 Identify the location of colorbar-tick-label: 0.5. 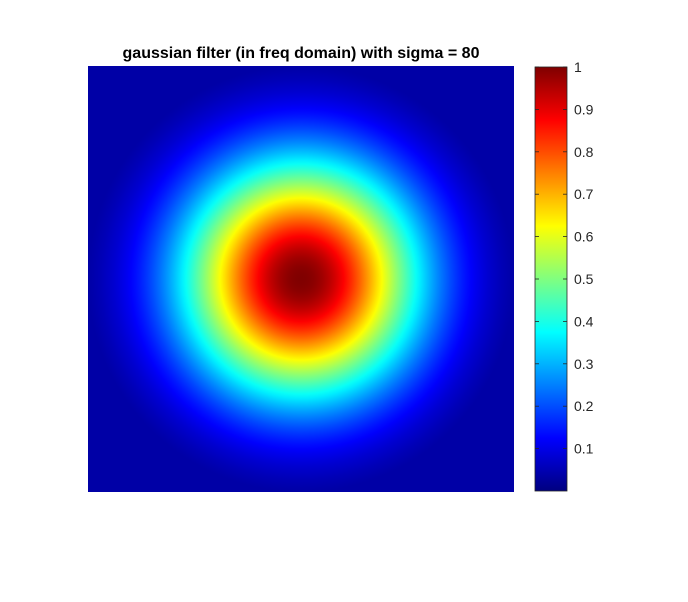
(584, 279).